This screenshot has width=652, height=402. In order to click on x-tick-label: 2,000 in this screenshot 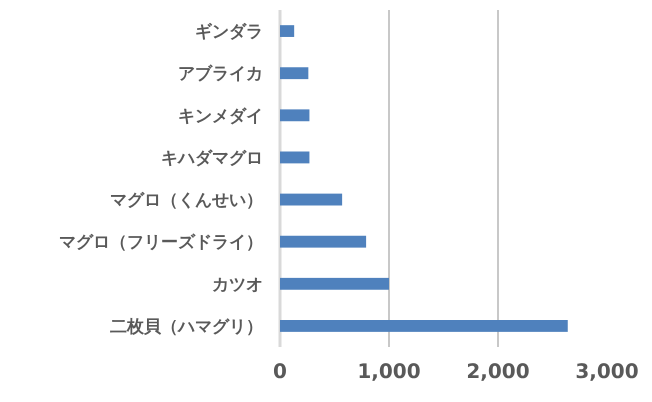, I will do `click(498, 371)`.